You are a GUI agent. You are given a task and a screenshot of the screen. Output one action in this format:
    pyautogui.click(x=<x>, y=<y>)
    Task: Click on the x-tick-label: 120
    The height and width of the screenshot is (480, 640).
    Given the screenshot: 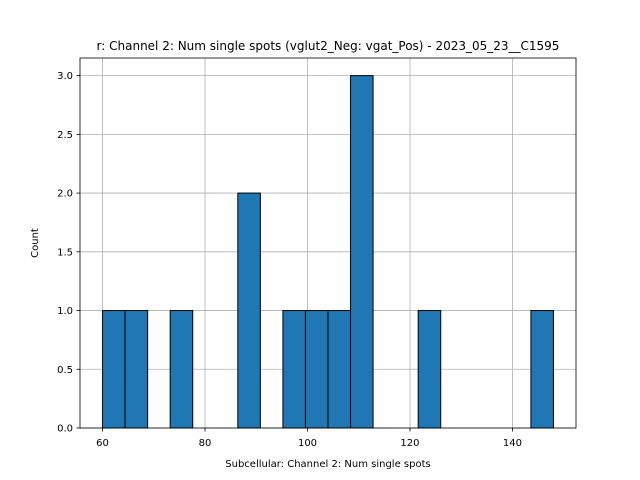 What is the action you would take?
    pyautogui.click(x=409, y=443)
    